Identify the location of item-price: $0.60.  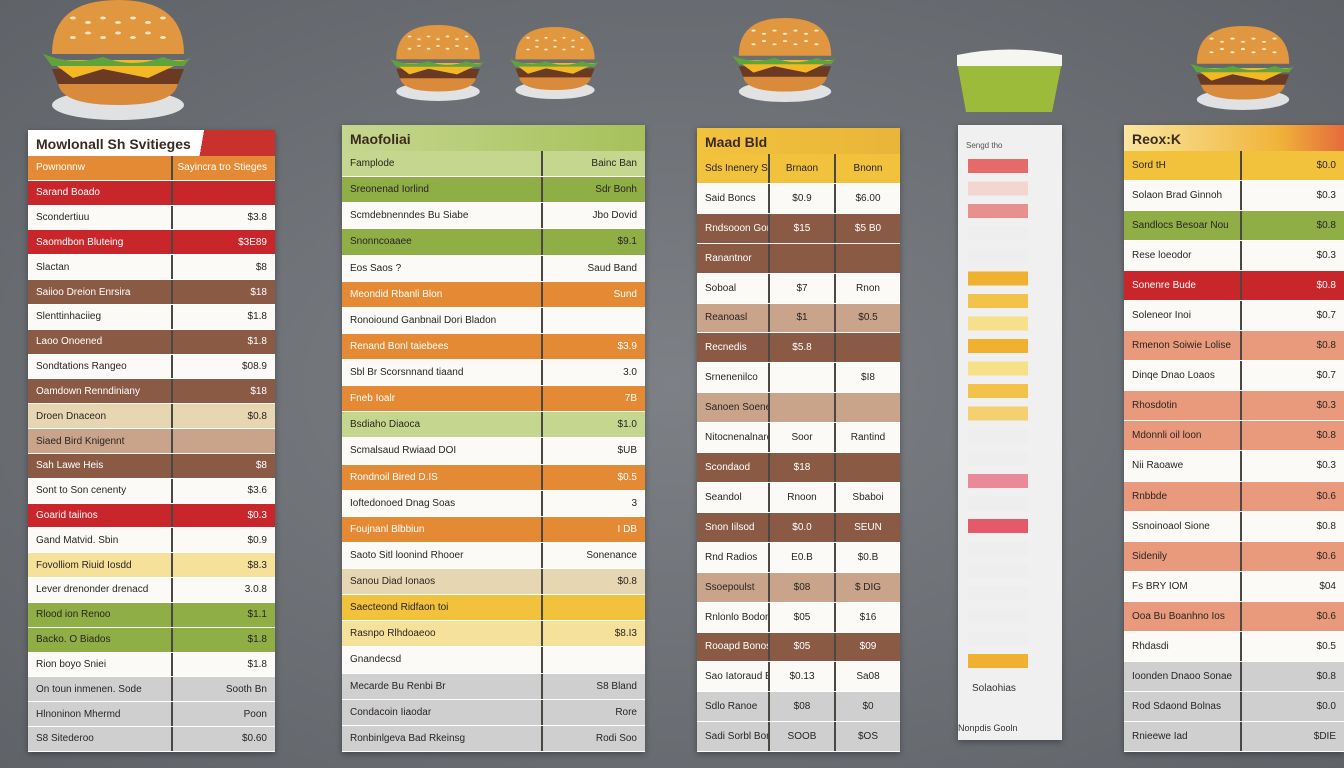
(223, 739).